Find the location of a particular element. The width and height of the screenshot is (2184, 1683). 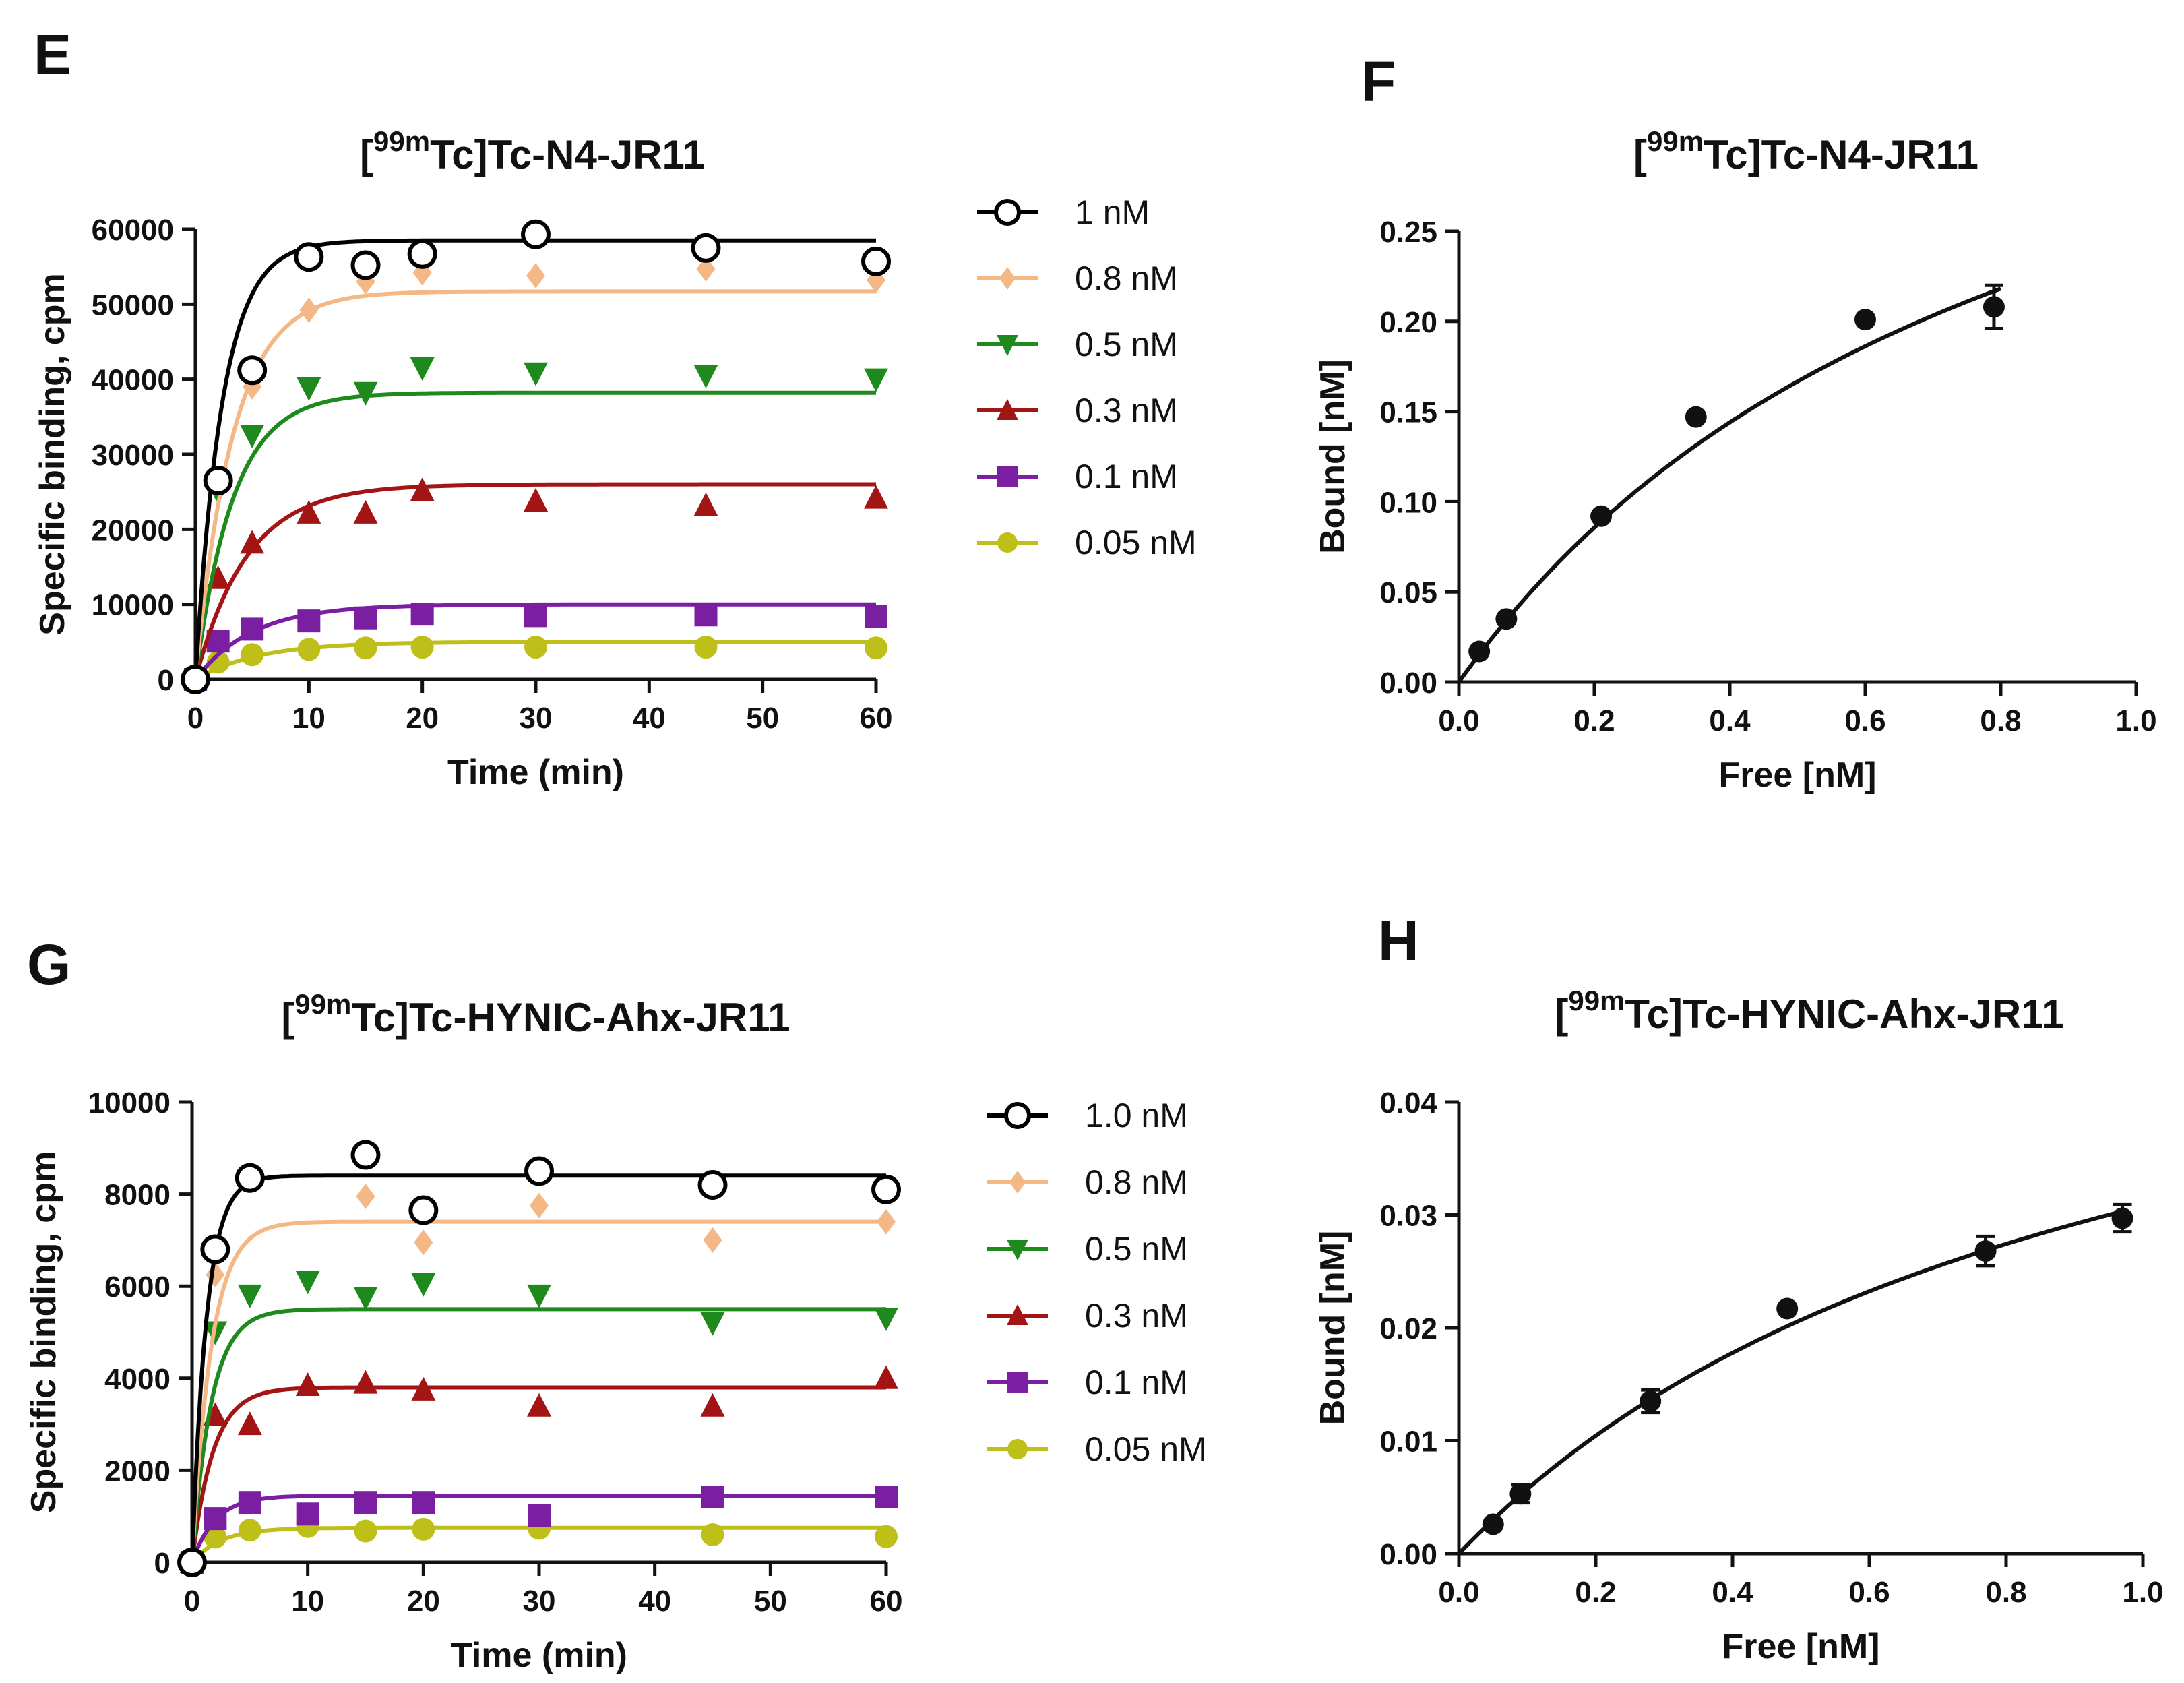

y-tick-label: 0.20 is located at coordinates (1408, 322).